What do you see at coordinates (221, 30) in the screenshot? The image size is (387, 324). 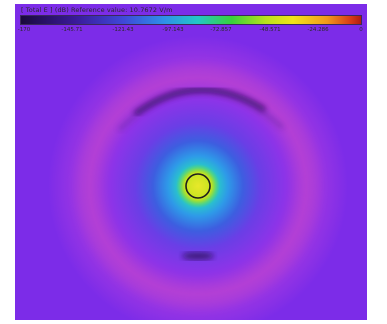 I see `tick-label: -72.857` at bounding box center [221, 30].